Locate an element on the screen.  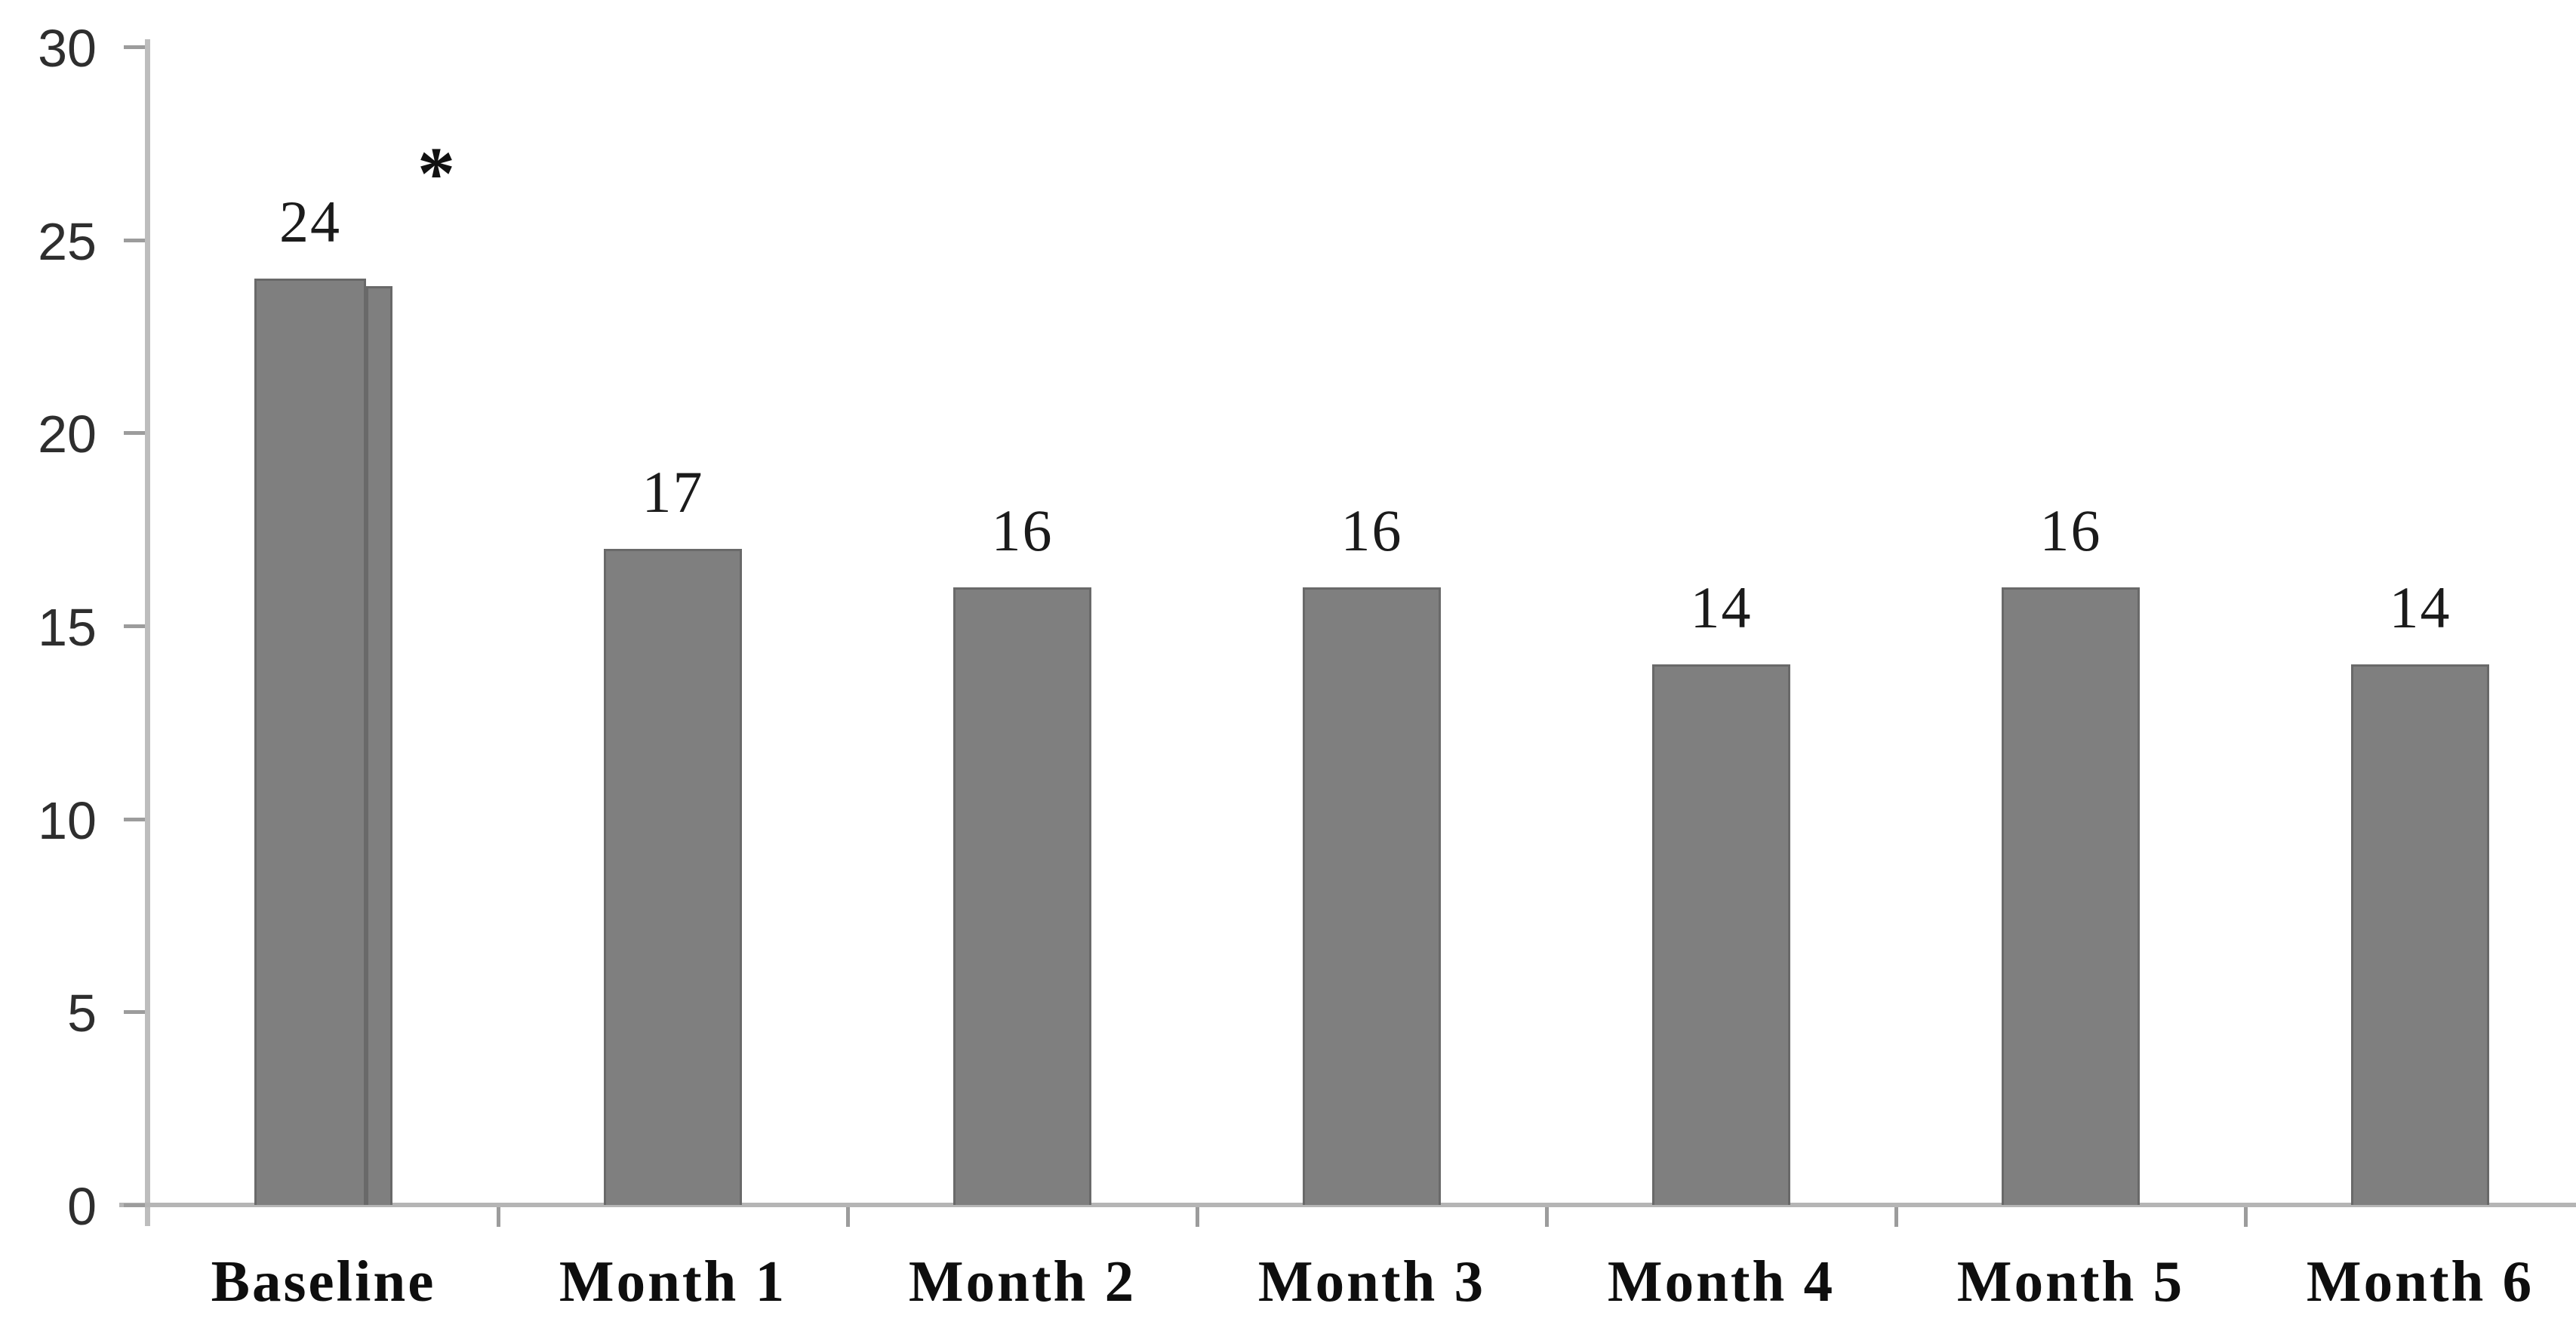
y-axis-tick-label: 15 is located at coordinates (67, 627).